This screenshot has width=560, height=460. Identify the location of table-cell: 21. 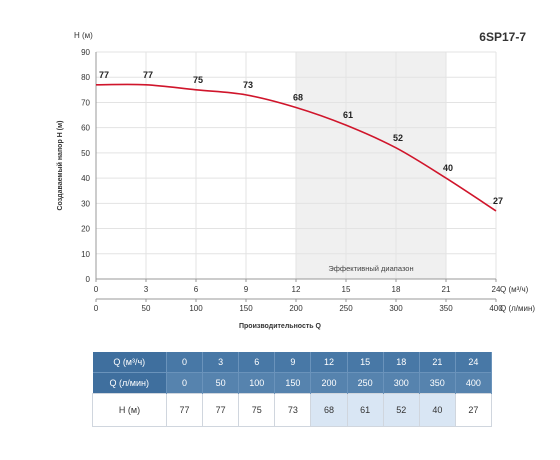
(437, 362).